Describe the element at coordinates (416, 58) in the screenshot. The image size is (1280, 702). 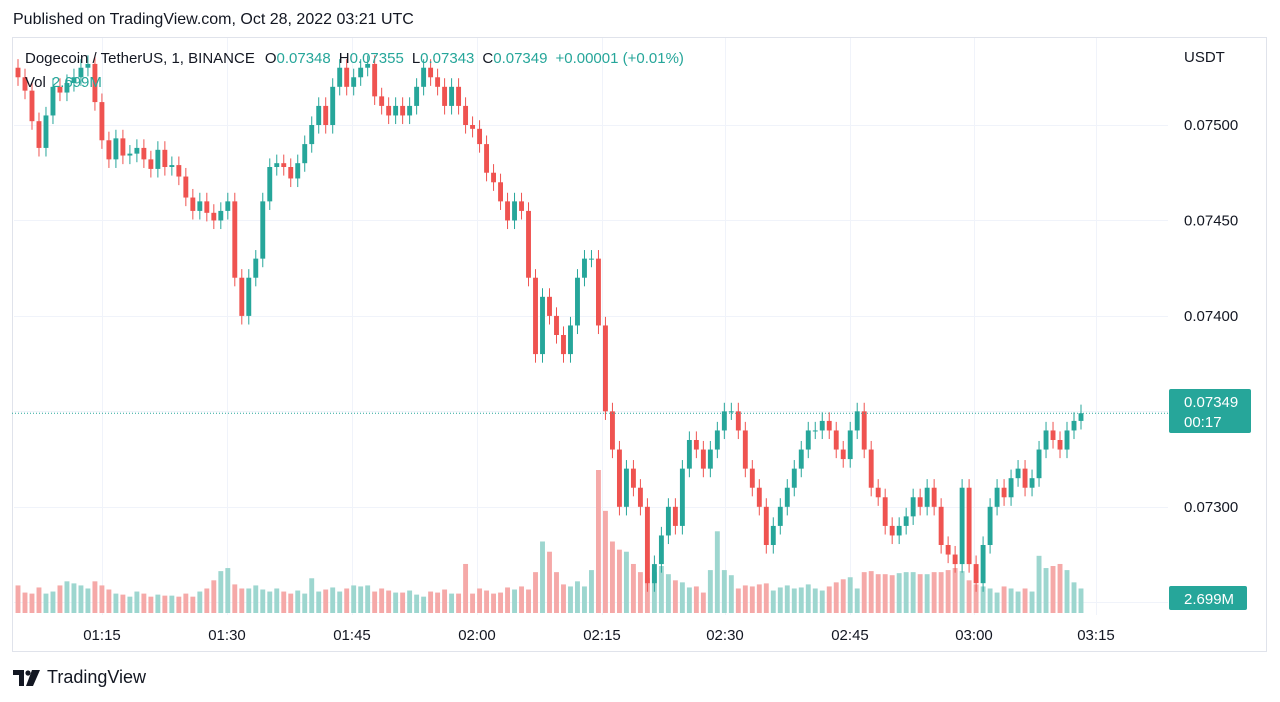
I see `low-label: L` at that location.